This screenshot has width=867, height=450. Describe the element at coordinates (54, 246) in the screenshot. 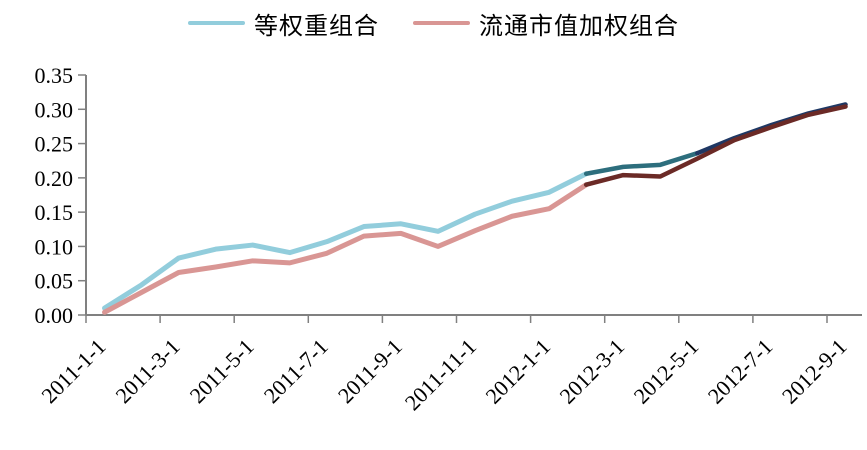

I see `y-tick-label: 0.10` at that location.